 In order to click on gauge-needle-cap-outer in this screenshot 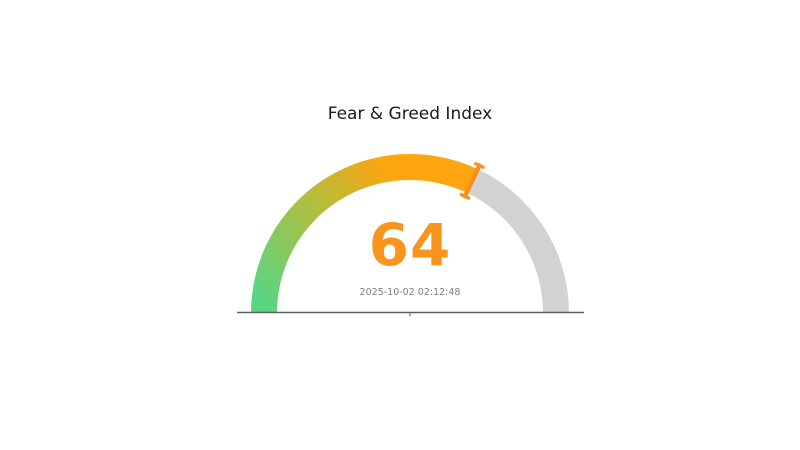, I will do `click(479, 165)`.